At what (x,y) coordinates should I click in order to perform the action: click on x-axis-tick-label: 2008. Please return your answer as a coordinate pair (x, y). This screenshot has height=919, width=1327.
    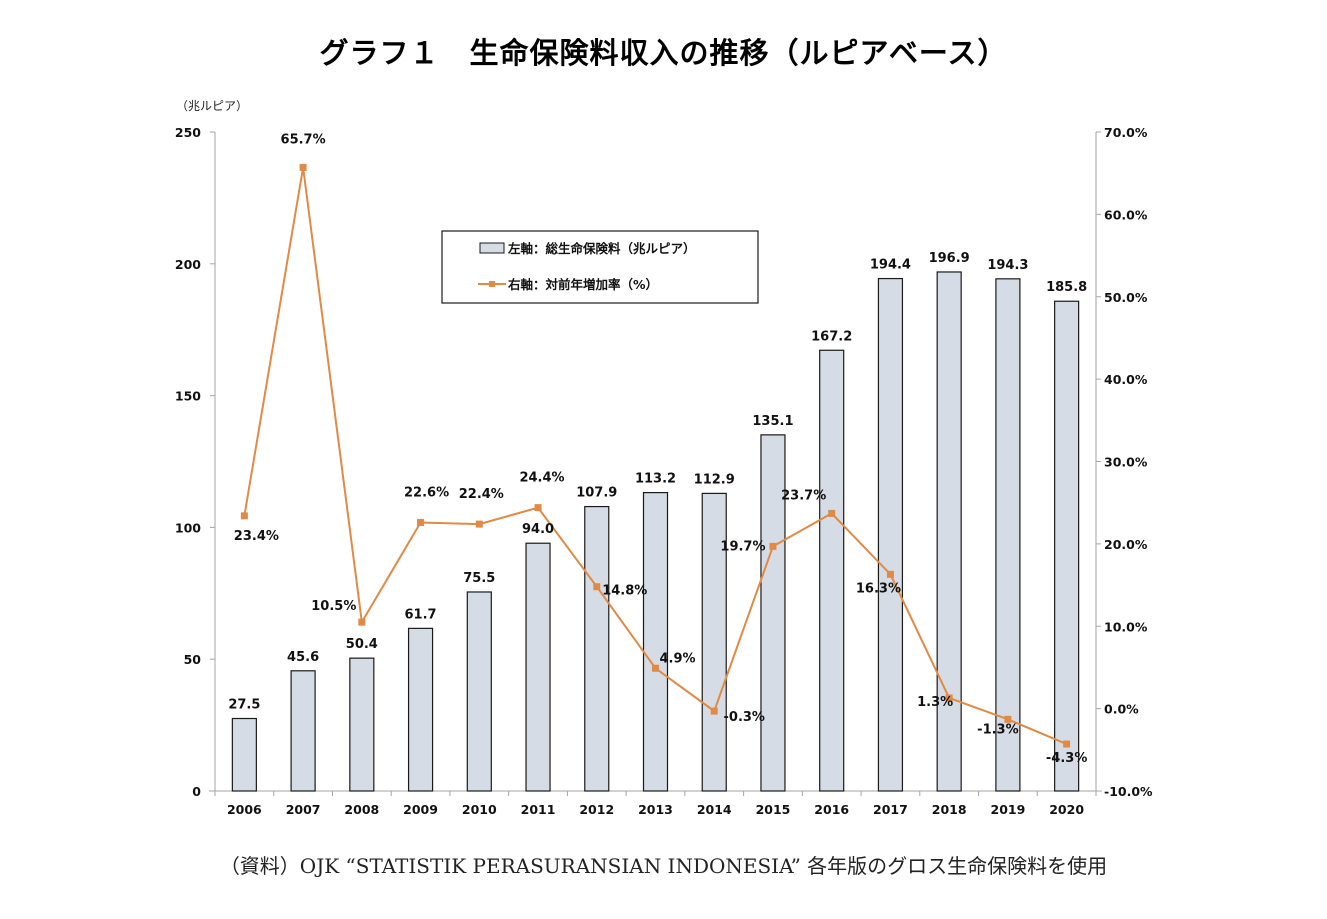
    Looking at the image, I should click on (361, 809).